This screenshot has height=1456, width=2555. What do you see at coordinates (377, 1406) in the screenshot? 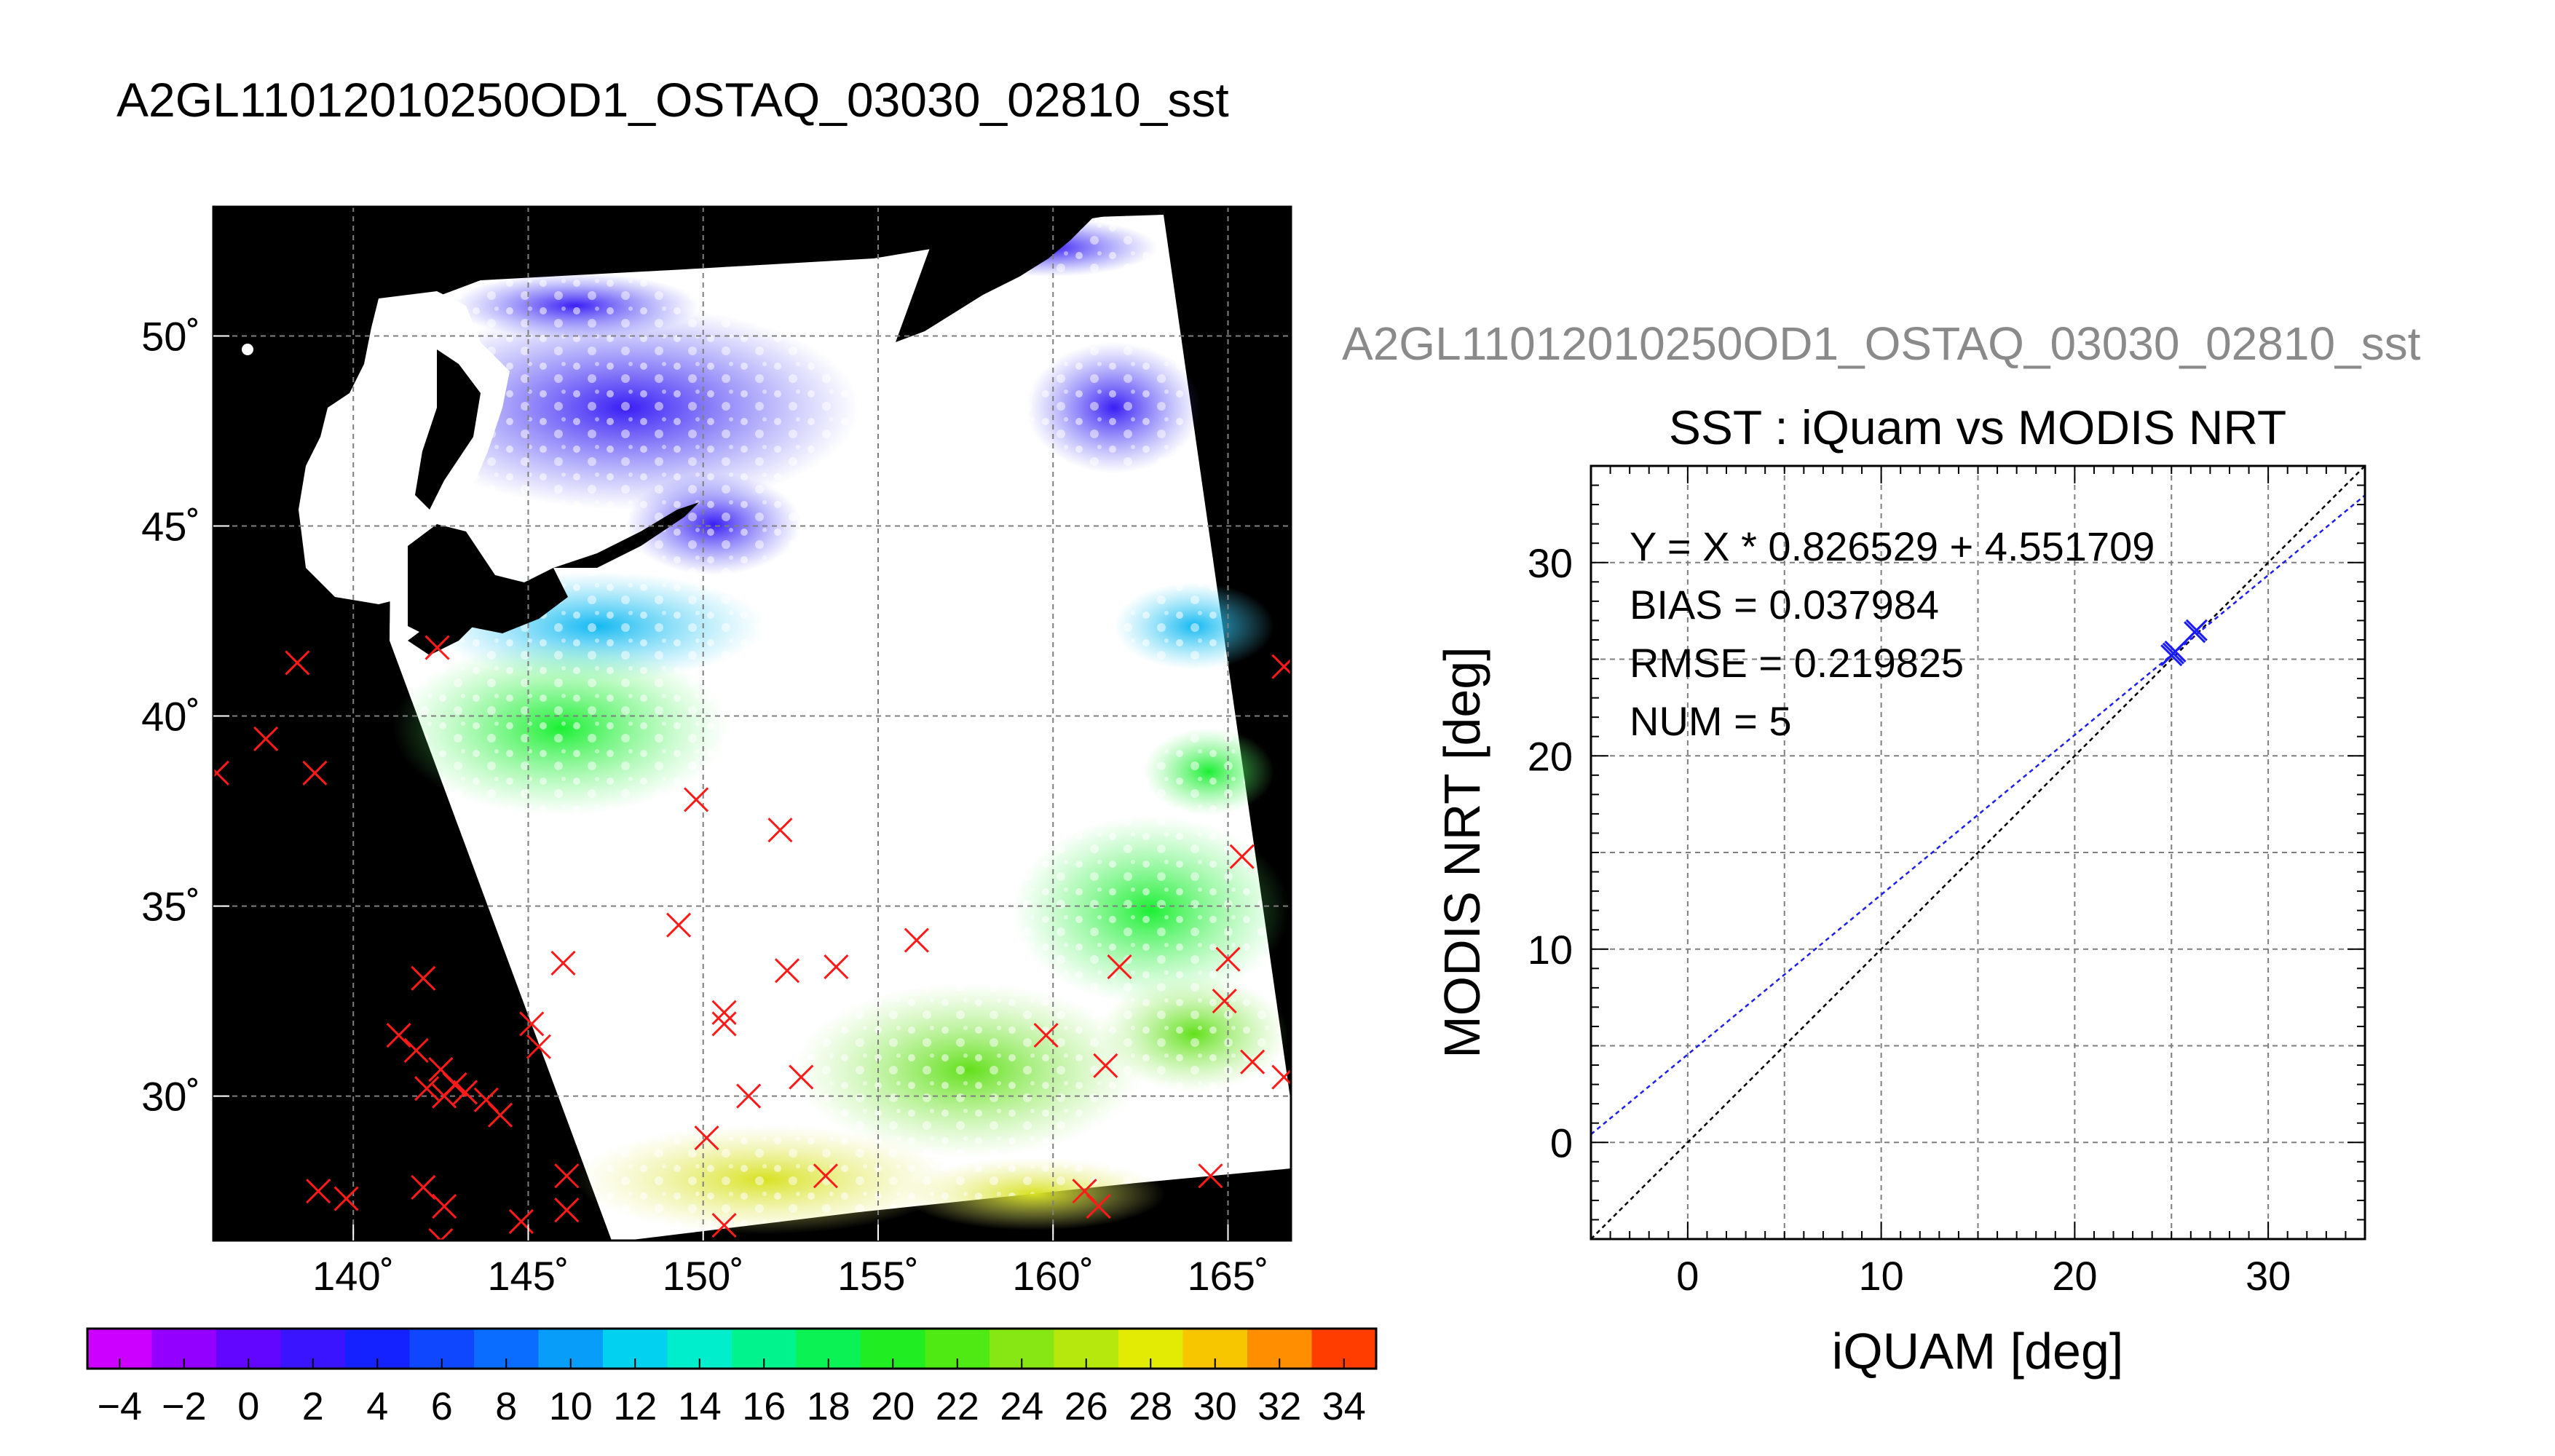
I see `colorbar-tick-label: 4` at bounding box center [377, 1406].